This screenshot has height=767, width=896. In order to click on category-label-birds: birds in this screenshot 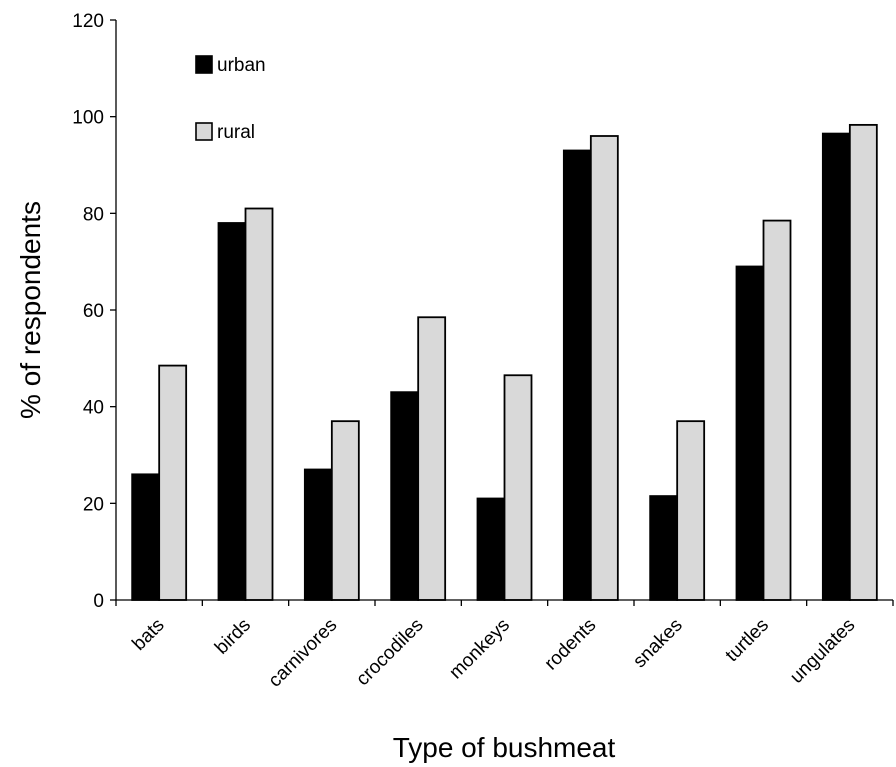, I will do `click(233, 637)`.